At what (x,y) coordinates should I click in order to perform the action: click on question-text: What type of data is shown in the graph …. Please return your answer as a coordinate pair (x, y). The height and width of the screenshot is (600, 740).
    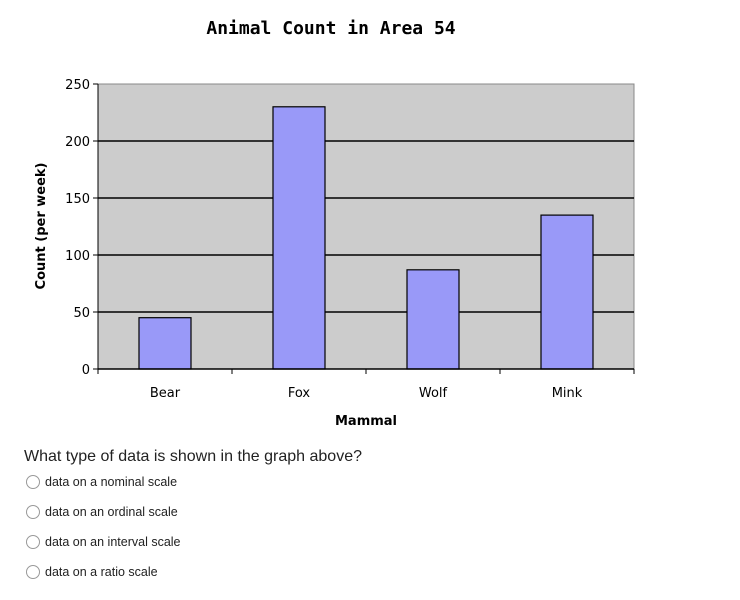
    Looking at the image, I should click on (193, 456).